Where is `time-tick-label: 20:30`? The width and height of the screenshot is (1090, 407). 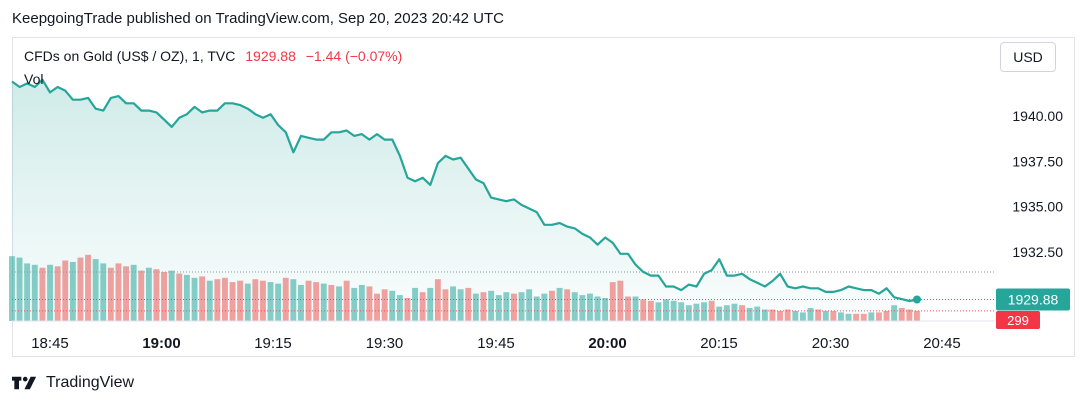
time-tick-label: 20:30 is located at coordinates (831, 343).